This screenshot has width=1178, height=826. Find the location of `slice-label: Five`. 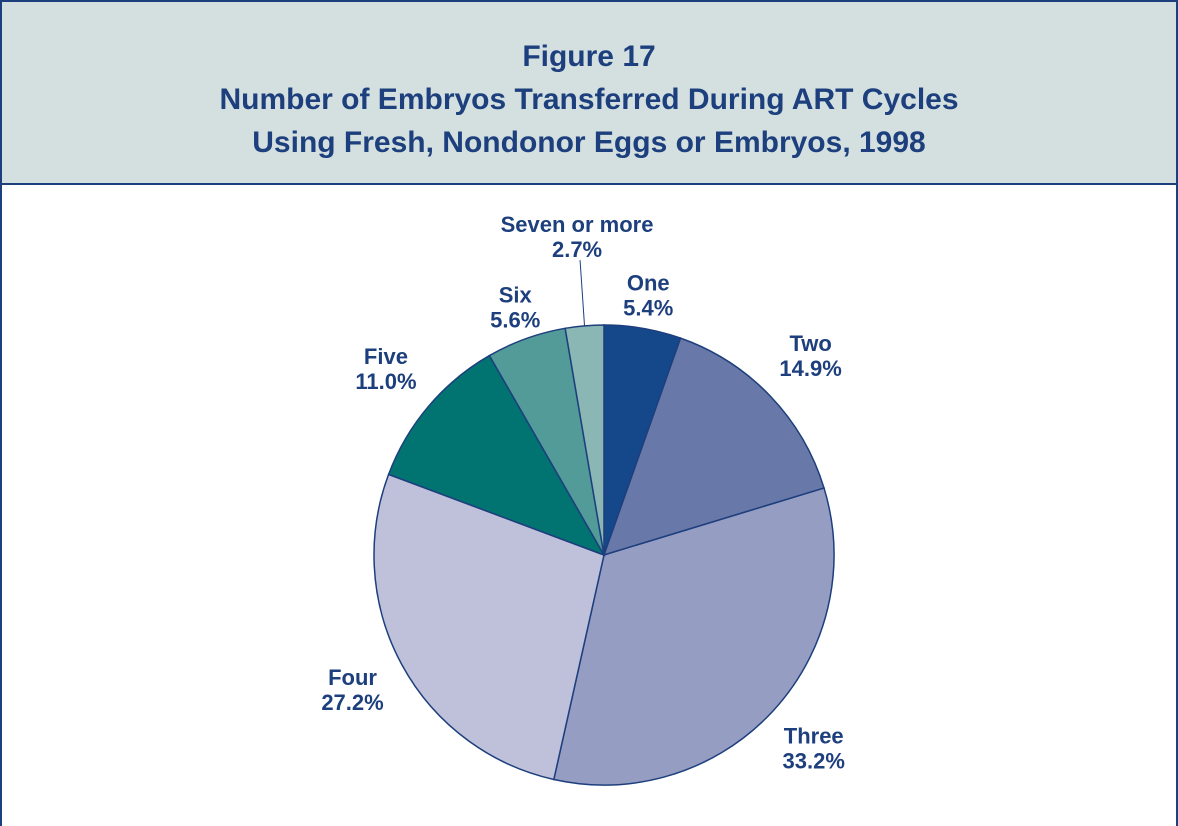

slice-label: Five is located at coordinates (386, 356).